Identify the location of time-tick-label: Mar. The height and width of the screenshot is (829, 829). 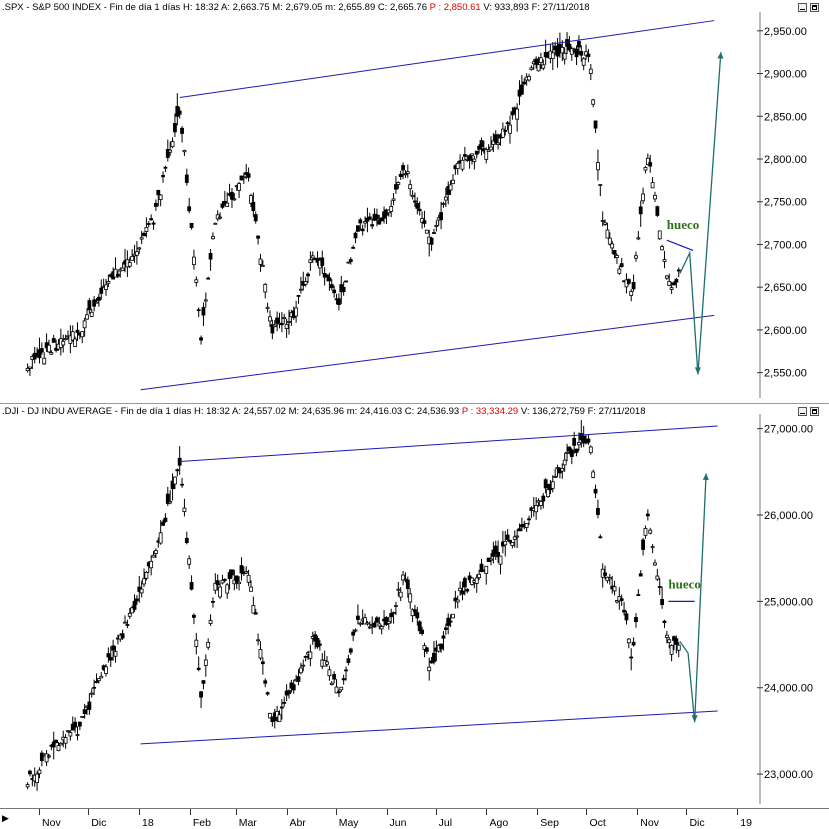
(247, 823).